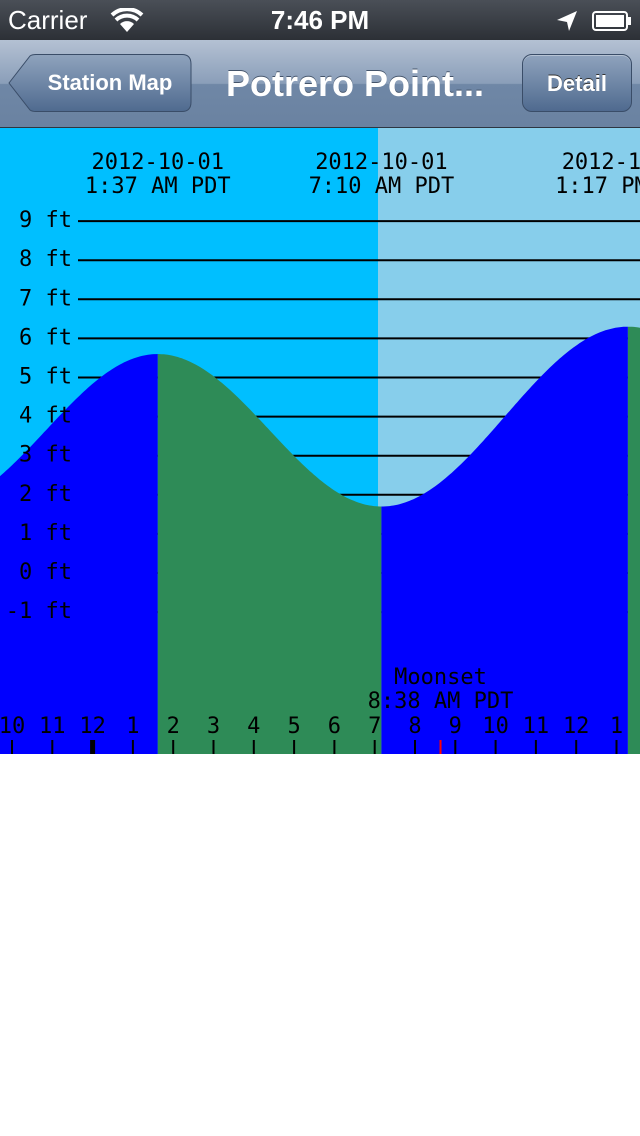 This screenshot has width=640, height=1136. Describe the element at coordinates (48, 20) in the screenshot. I see `carrier: Carrier` at that location.